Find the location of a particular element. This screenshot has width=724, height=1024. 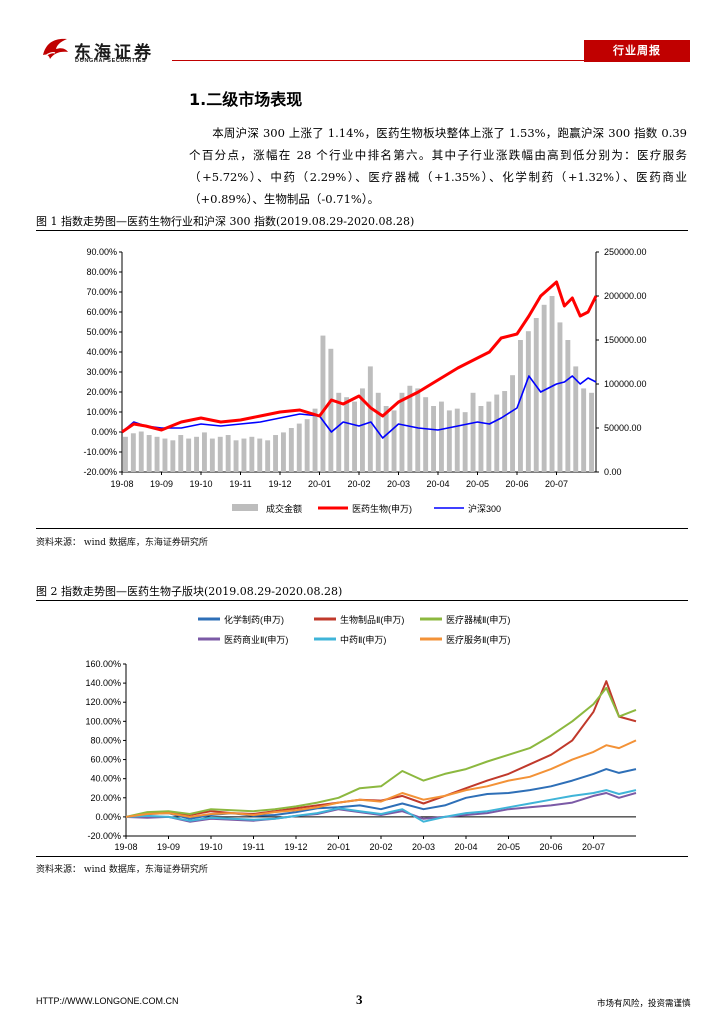

report-type-badge: 行业周报 is located at coordinates (637, 51).